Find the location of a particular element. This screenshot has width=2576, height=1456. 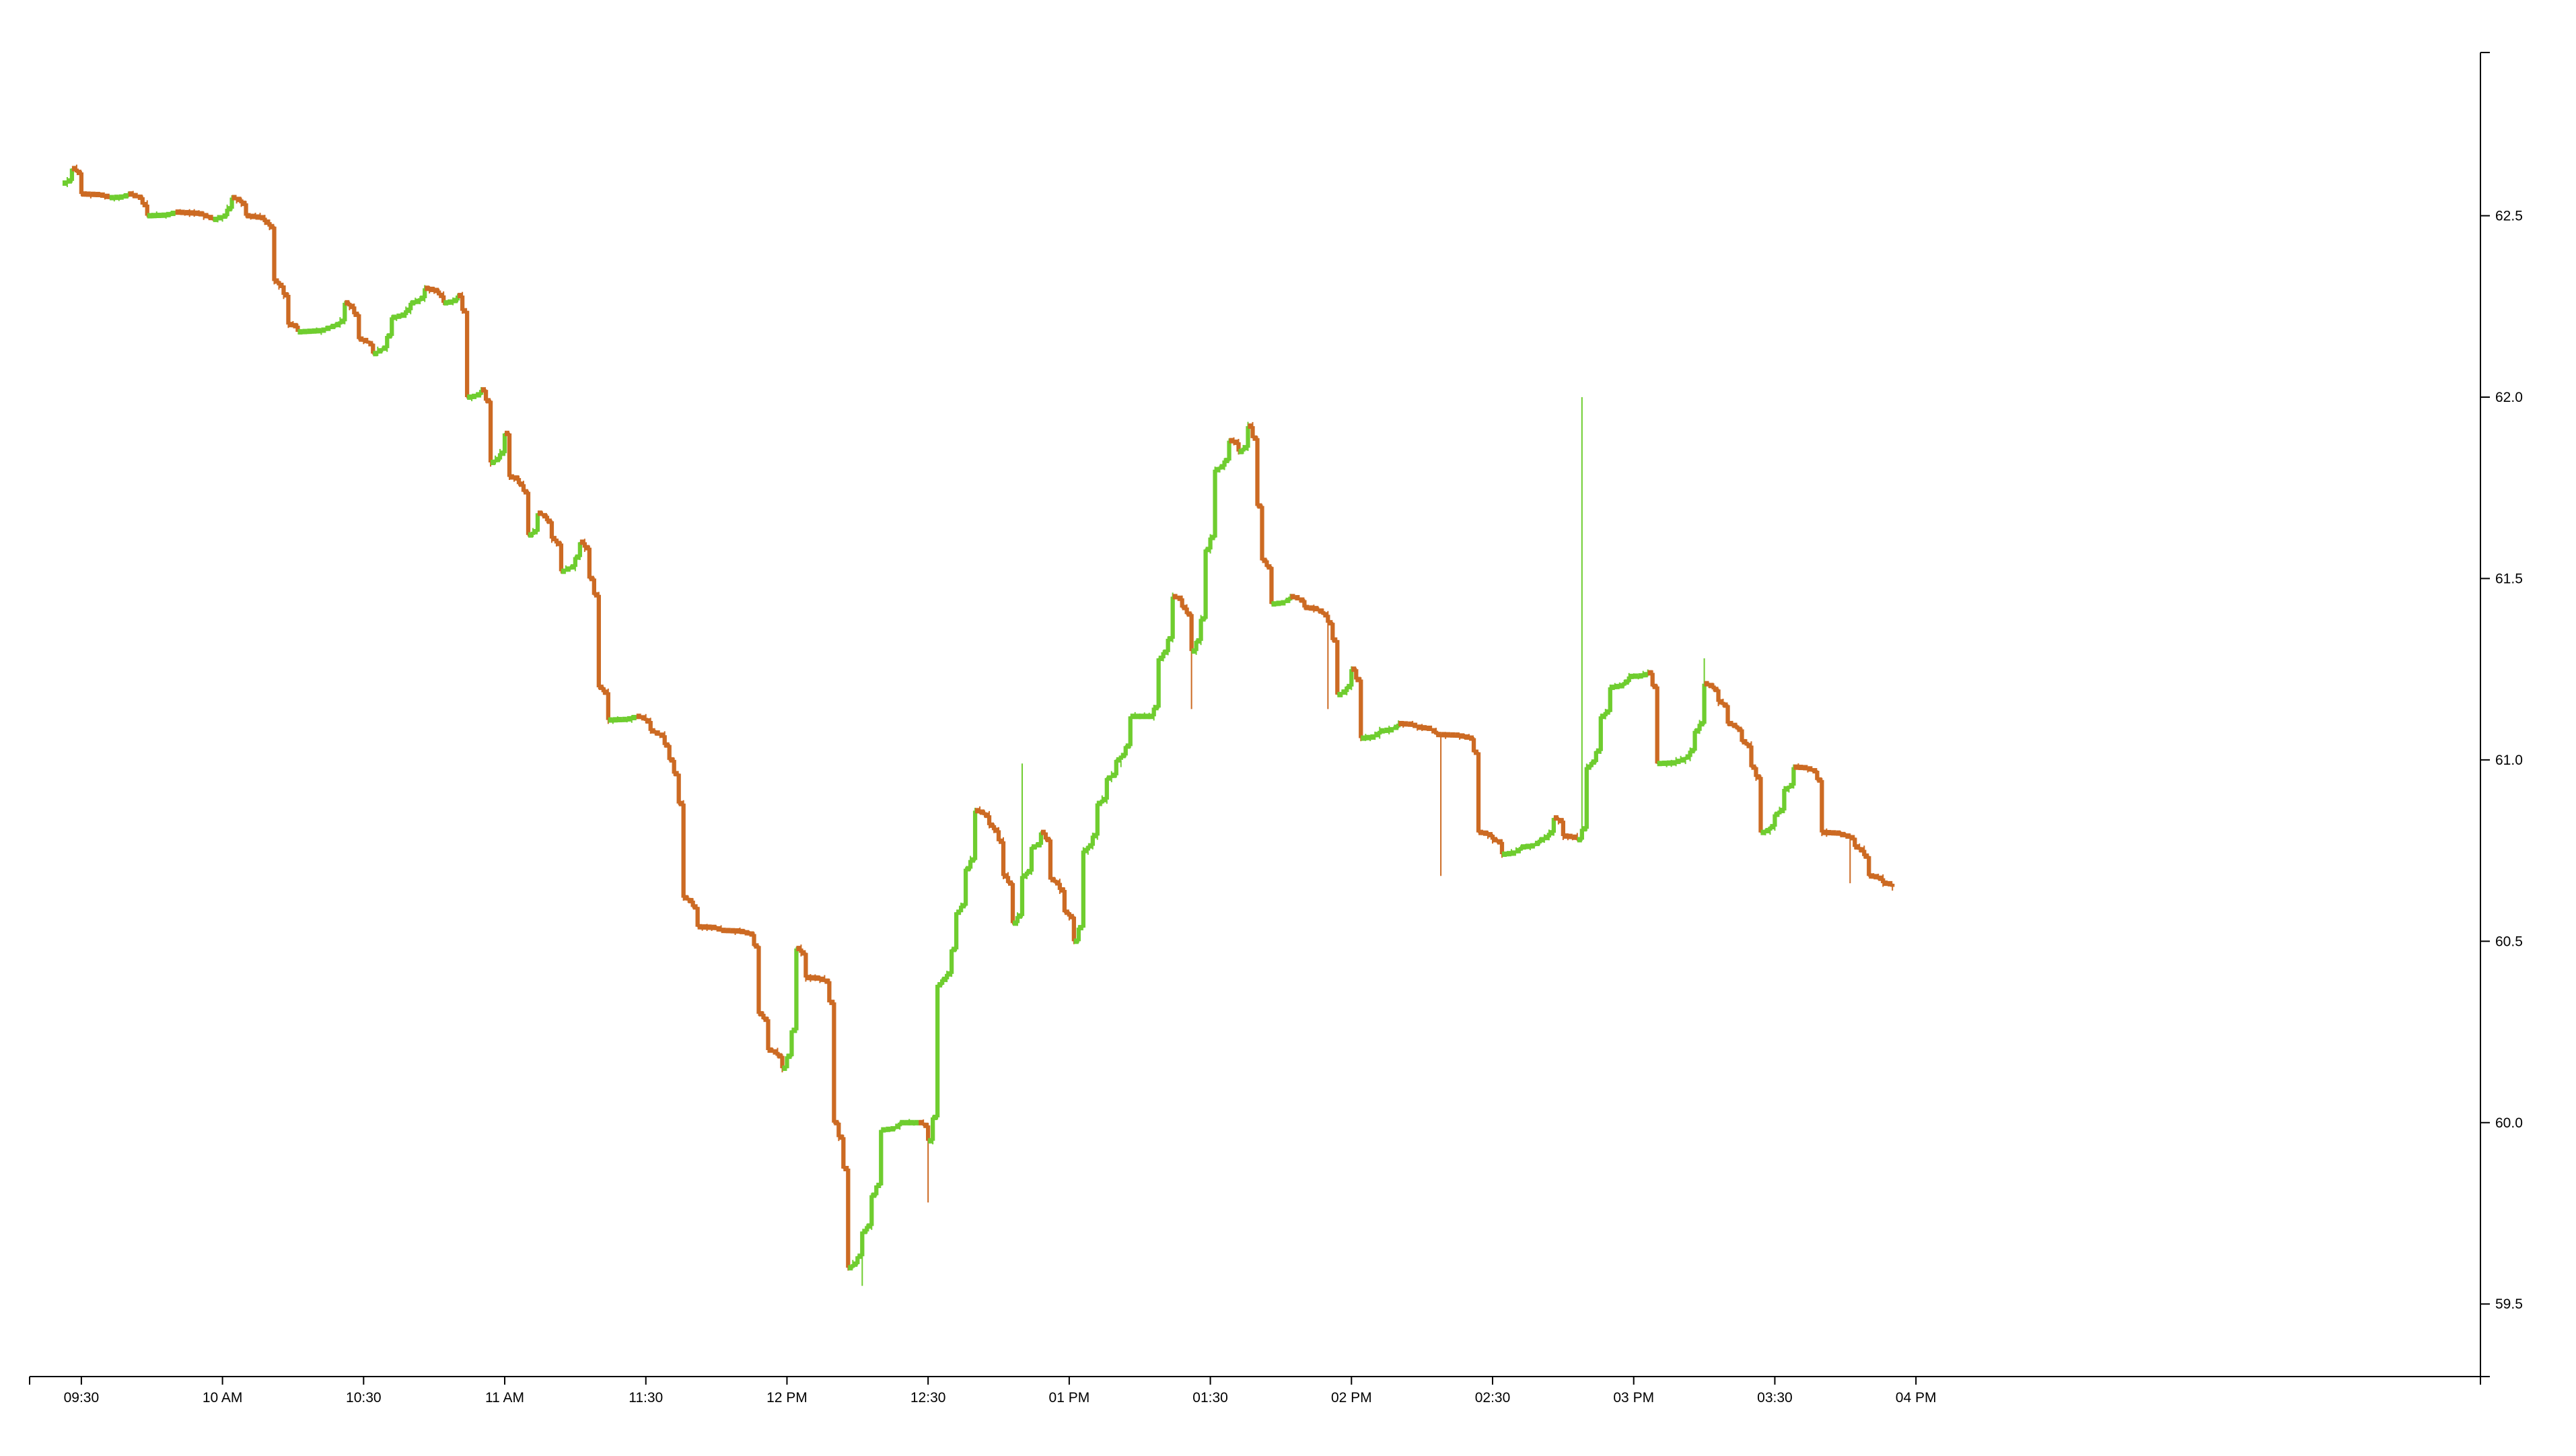

y-tick-label: 62.5 is located at coordinates (2509, 216).